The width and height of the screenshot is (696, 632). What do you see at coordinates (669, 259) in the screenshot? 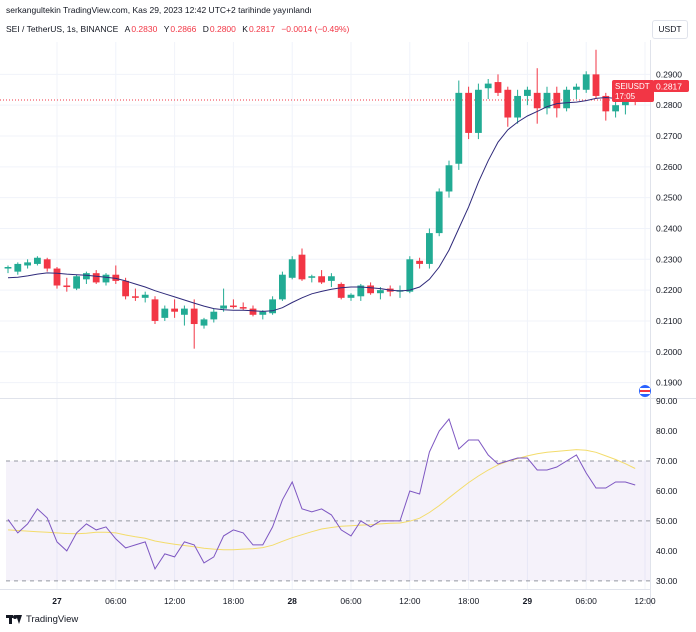
I see `price-tick-label: 0.2300` at bounding box center [669, 259].